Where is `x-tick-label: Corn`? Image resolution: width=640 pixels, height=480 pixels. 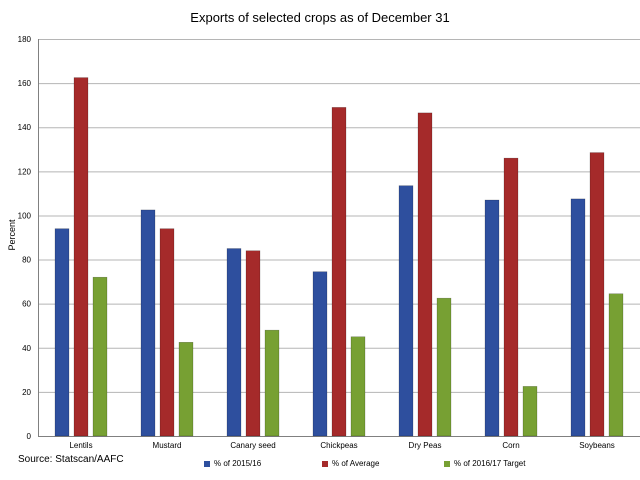
x-tick-label: Corn is located at coordinates (510, 445).